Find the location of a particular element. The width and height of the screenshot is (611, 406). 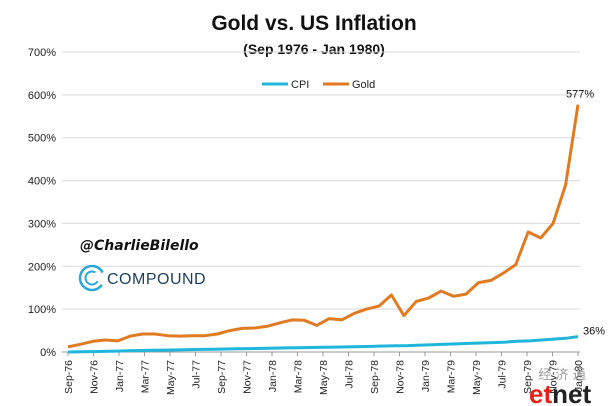

y-tick-label: 400% is located at coordinates (42, 182).